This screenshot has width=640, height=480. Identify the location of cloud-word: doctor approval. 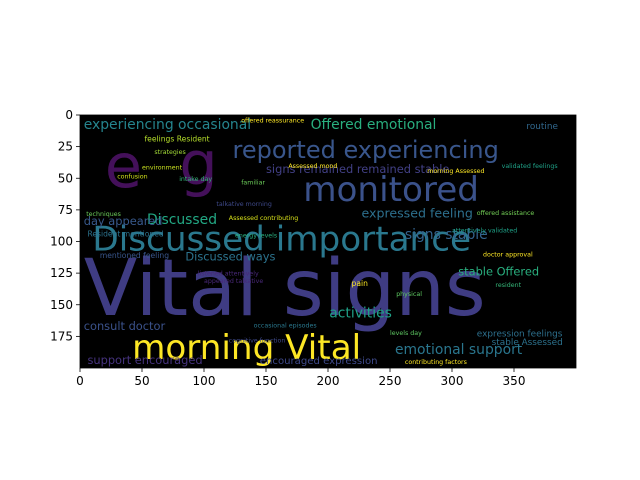
(508, 255).